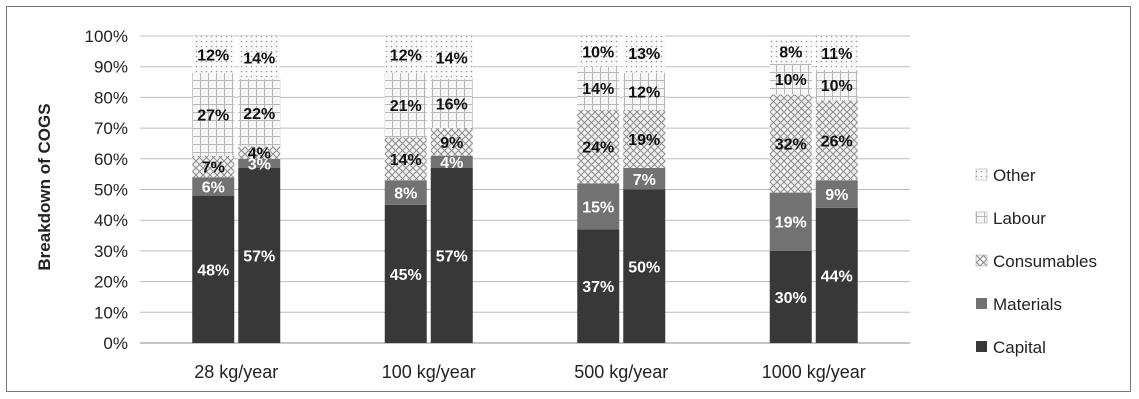 The width and height of the screenshot is (1139, 399). Describe the element at coordinates (111, 190) in the screenshot. I see `y-tick-label: 50%` at that location.